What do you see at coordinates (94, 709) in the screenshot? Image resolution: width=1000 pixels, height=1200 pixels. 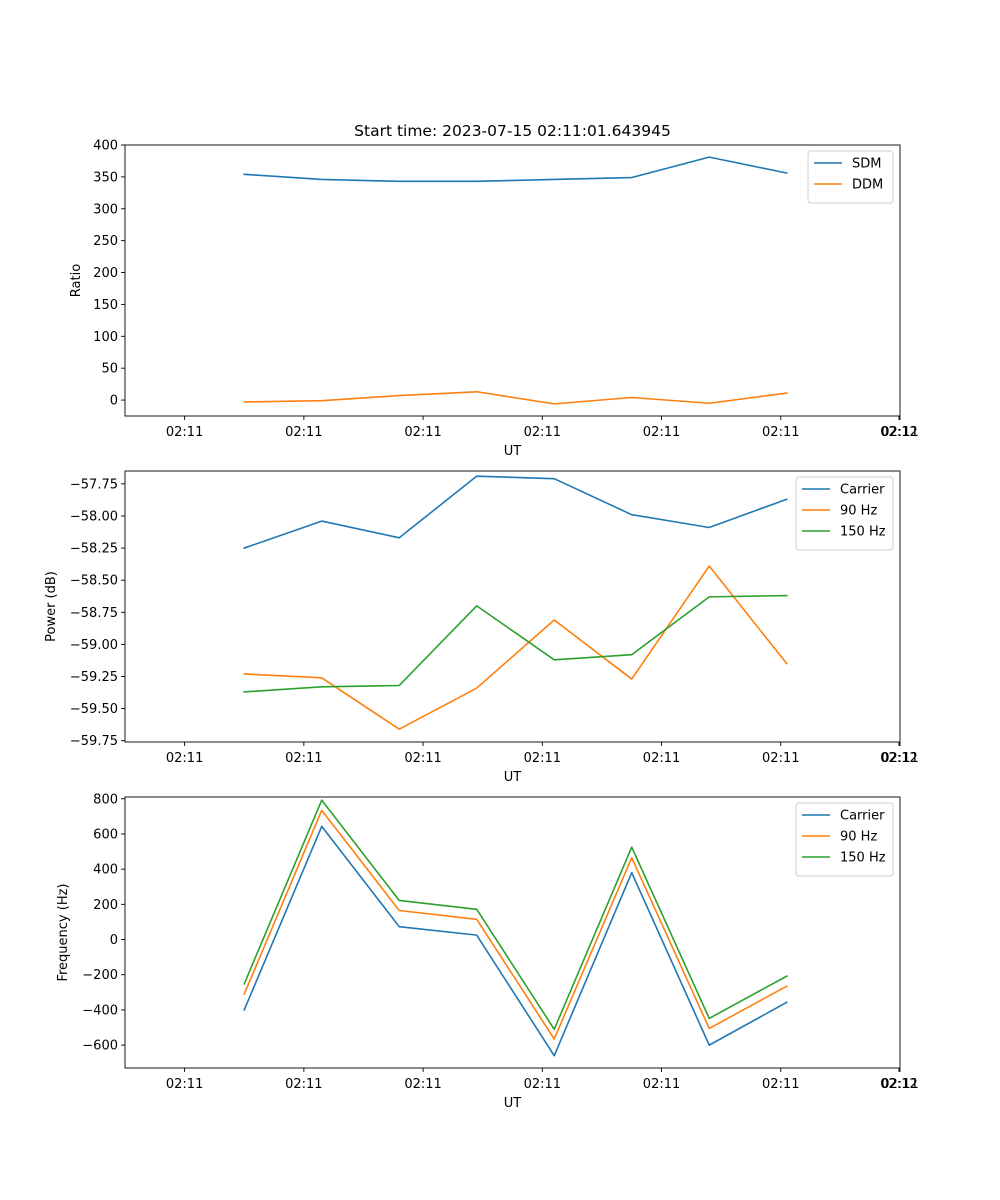 I see `power-y-tick-label: −59.50` at bounding box center [94, 709].